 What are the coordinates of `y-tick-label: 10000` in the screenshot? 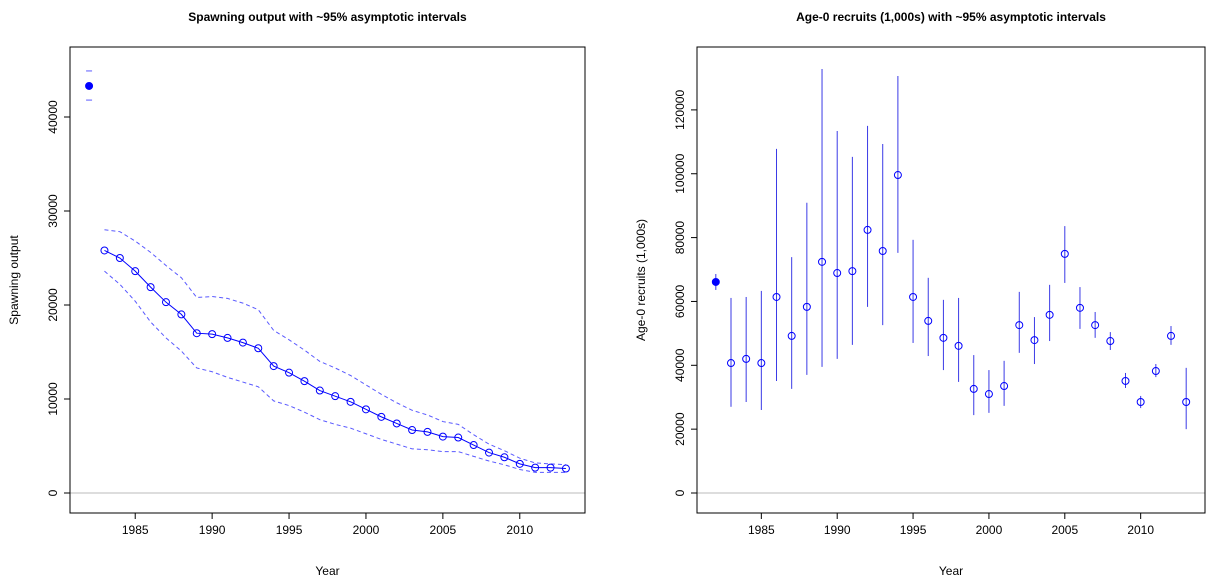 It's located at (53, 399).